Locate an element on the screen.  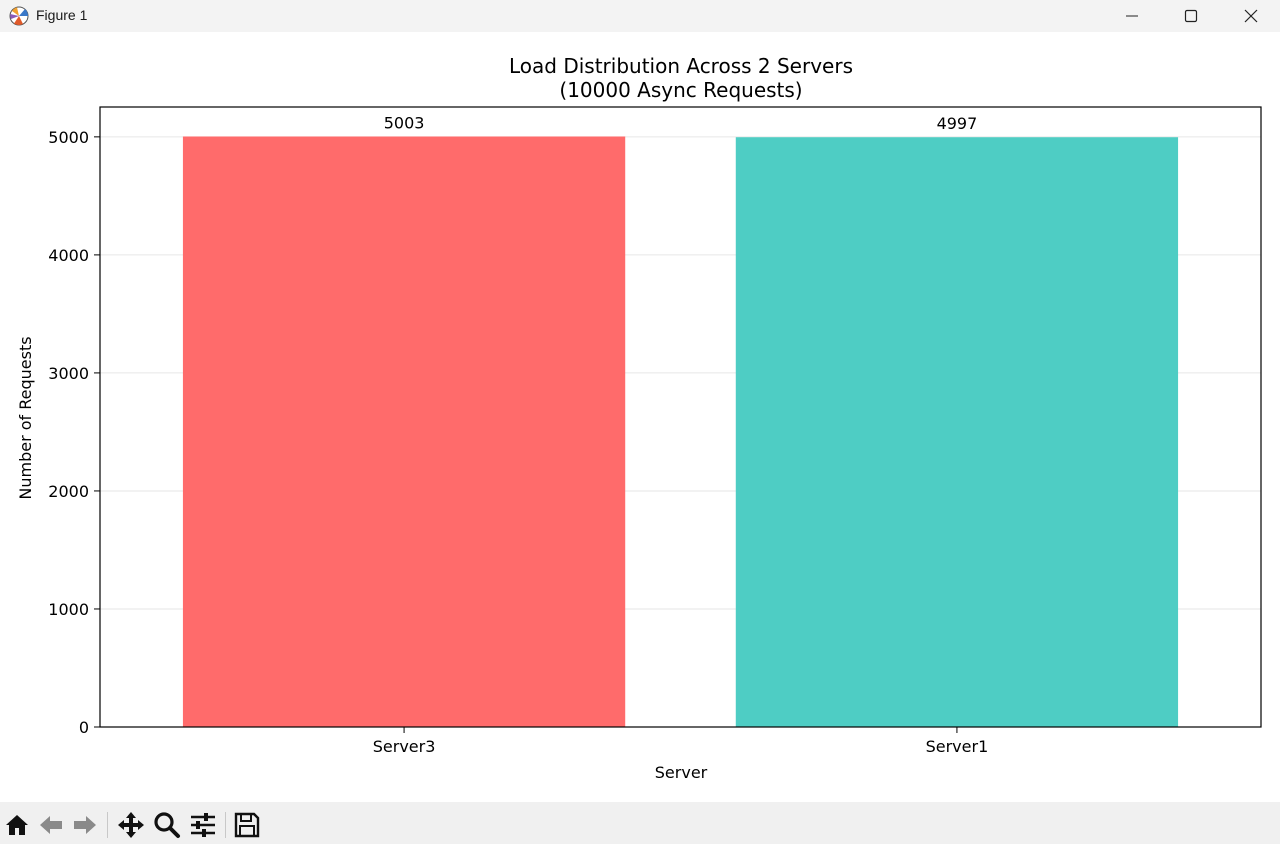
configure-subplots-button is located at coordinates (203, 825).